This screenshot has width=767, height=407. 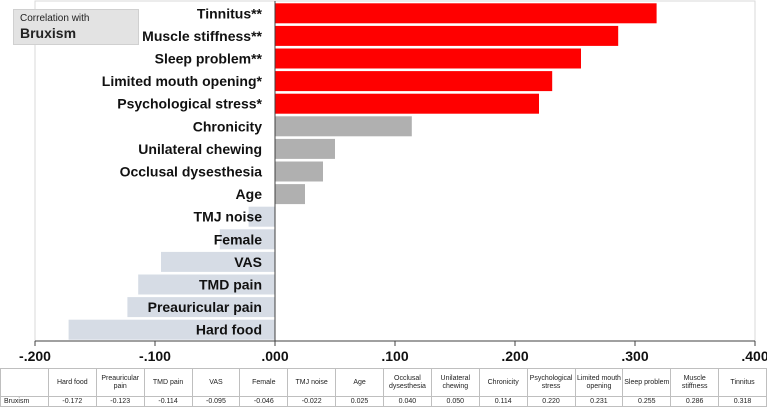 I want to click on legend-title-small: Correlation with, so click(x=55, y=18).